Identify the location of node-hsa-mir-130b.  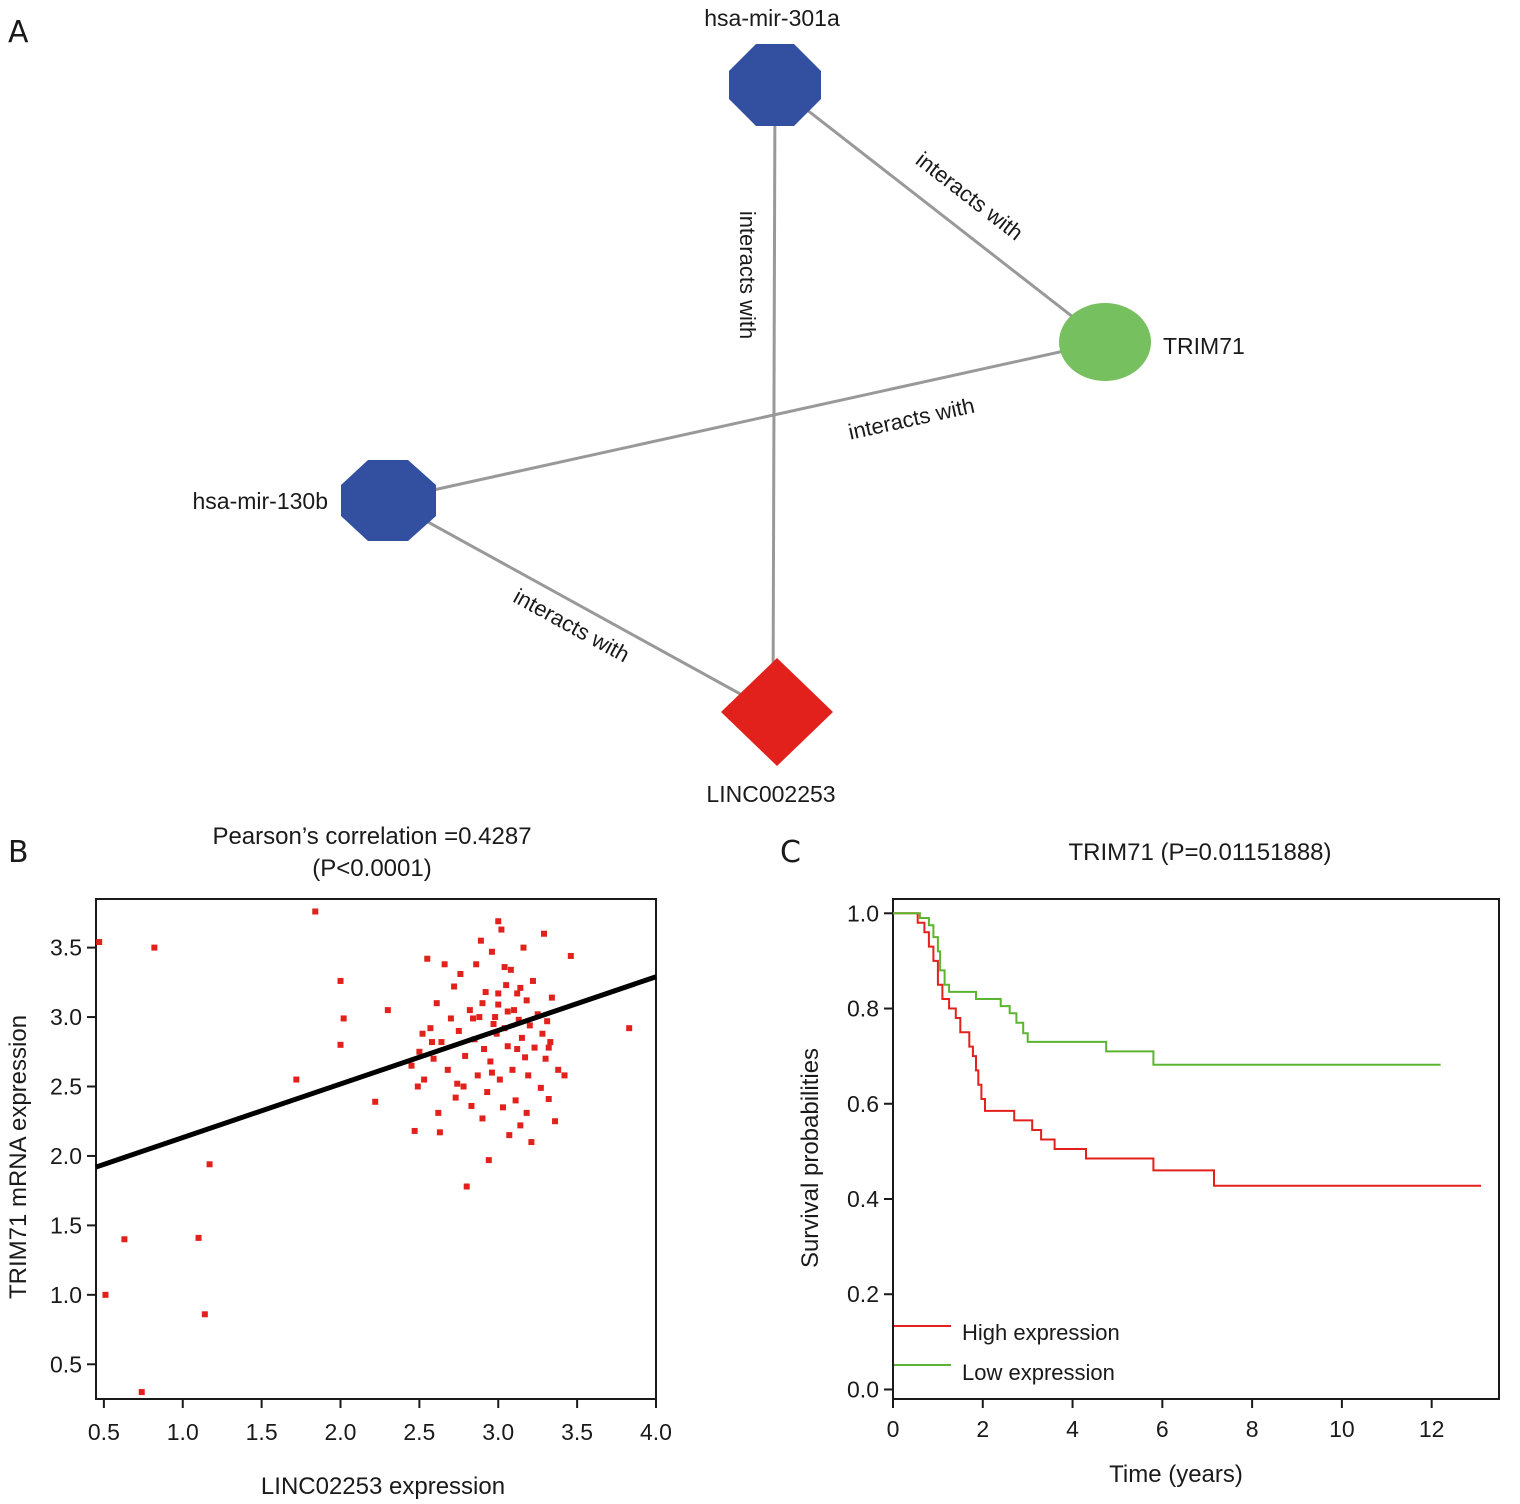
(388, 500).